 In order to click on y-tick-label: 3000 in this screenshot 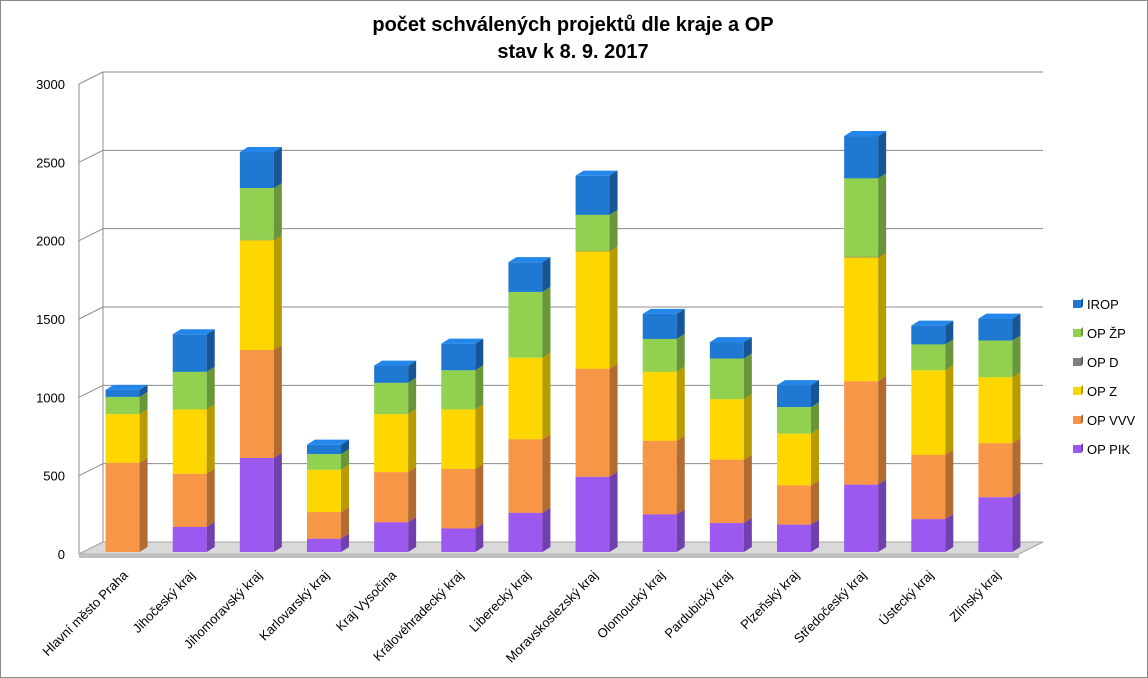, I will do `click(50, 84)`.